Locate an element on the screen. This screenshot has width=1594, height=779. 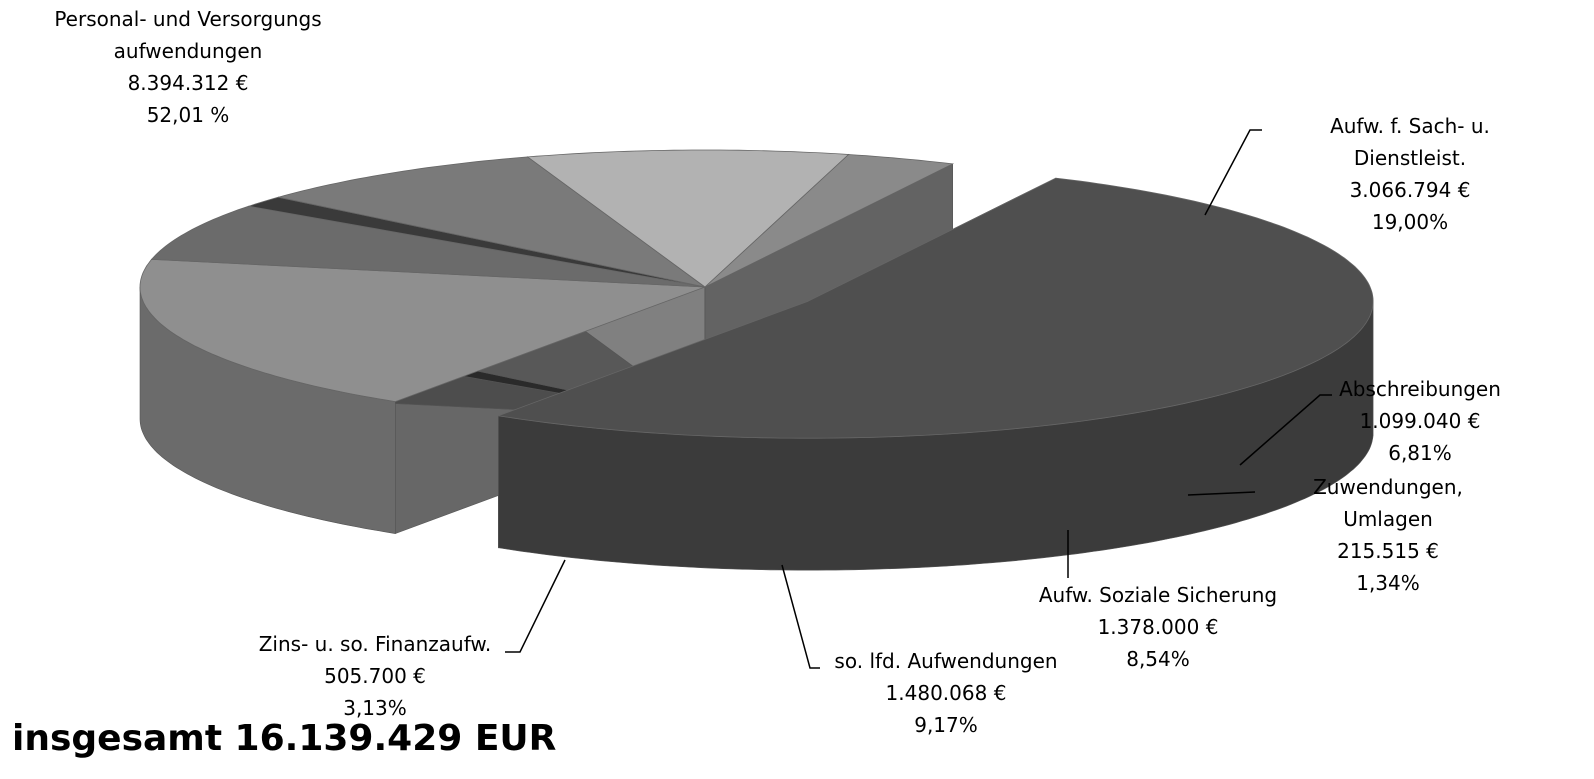
slice-label: Zuwendungen, Umlagen 215.515 € 1,34% is located at coordinates (1388, 535).